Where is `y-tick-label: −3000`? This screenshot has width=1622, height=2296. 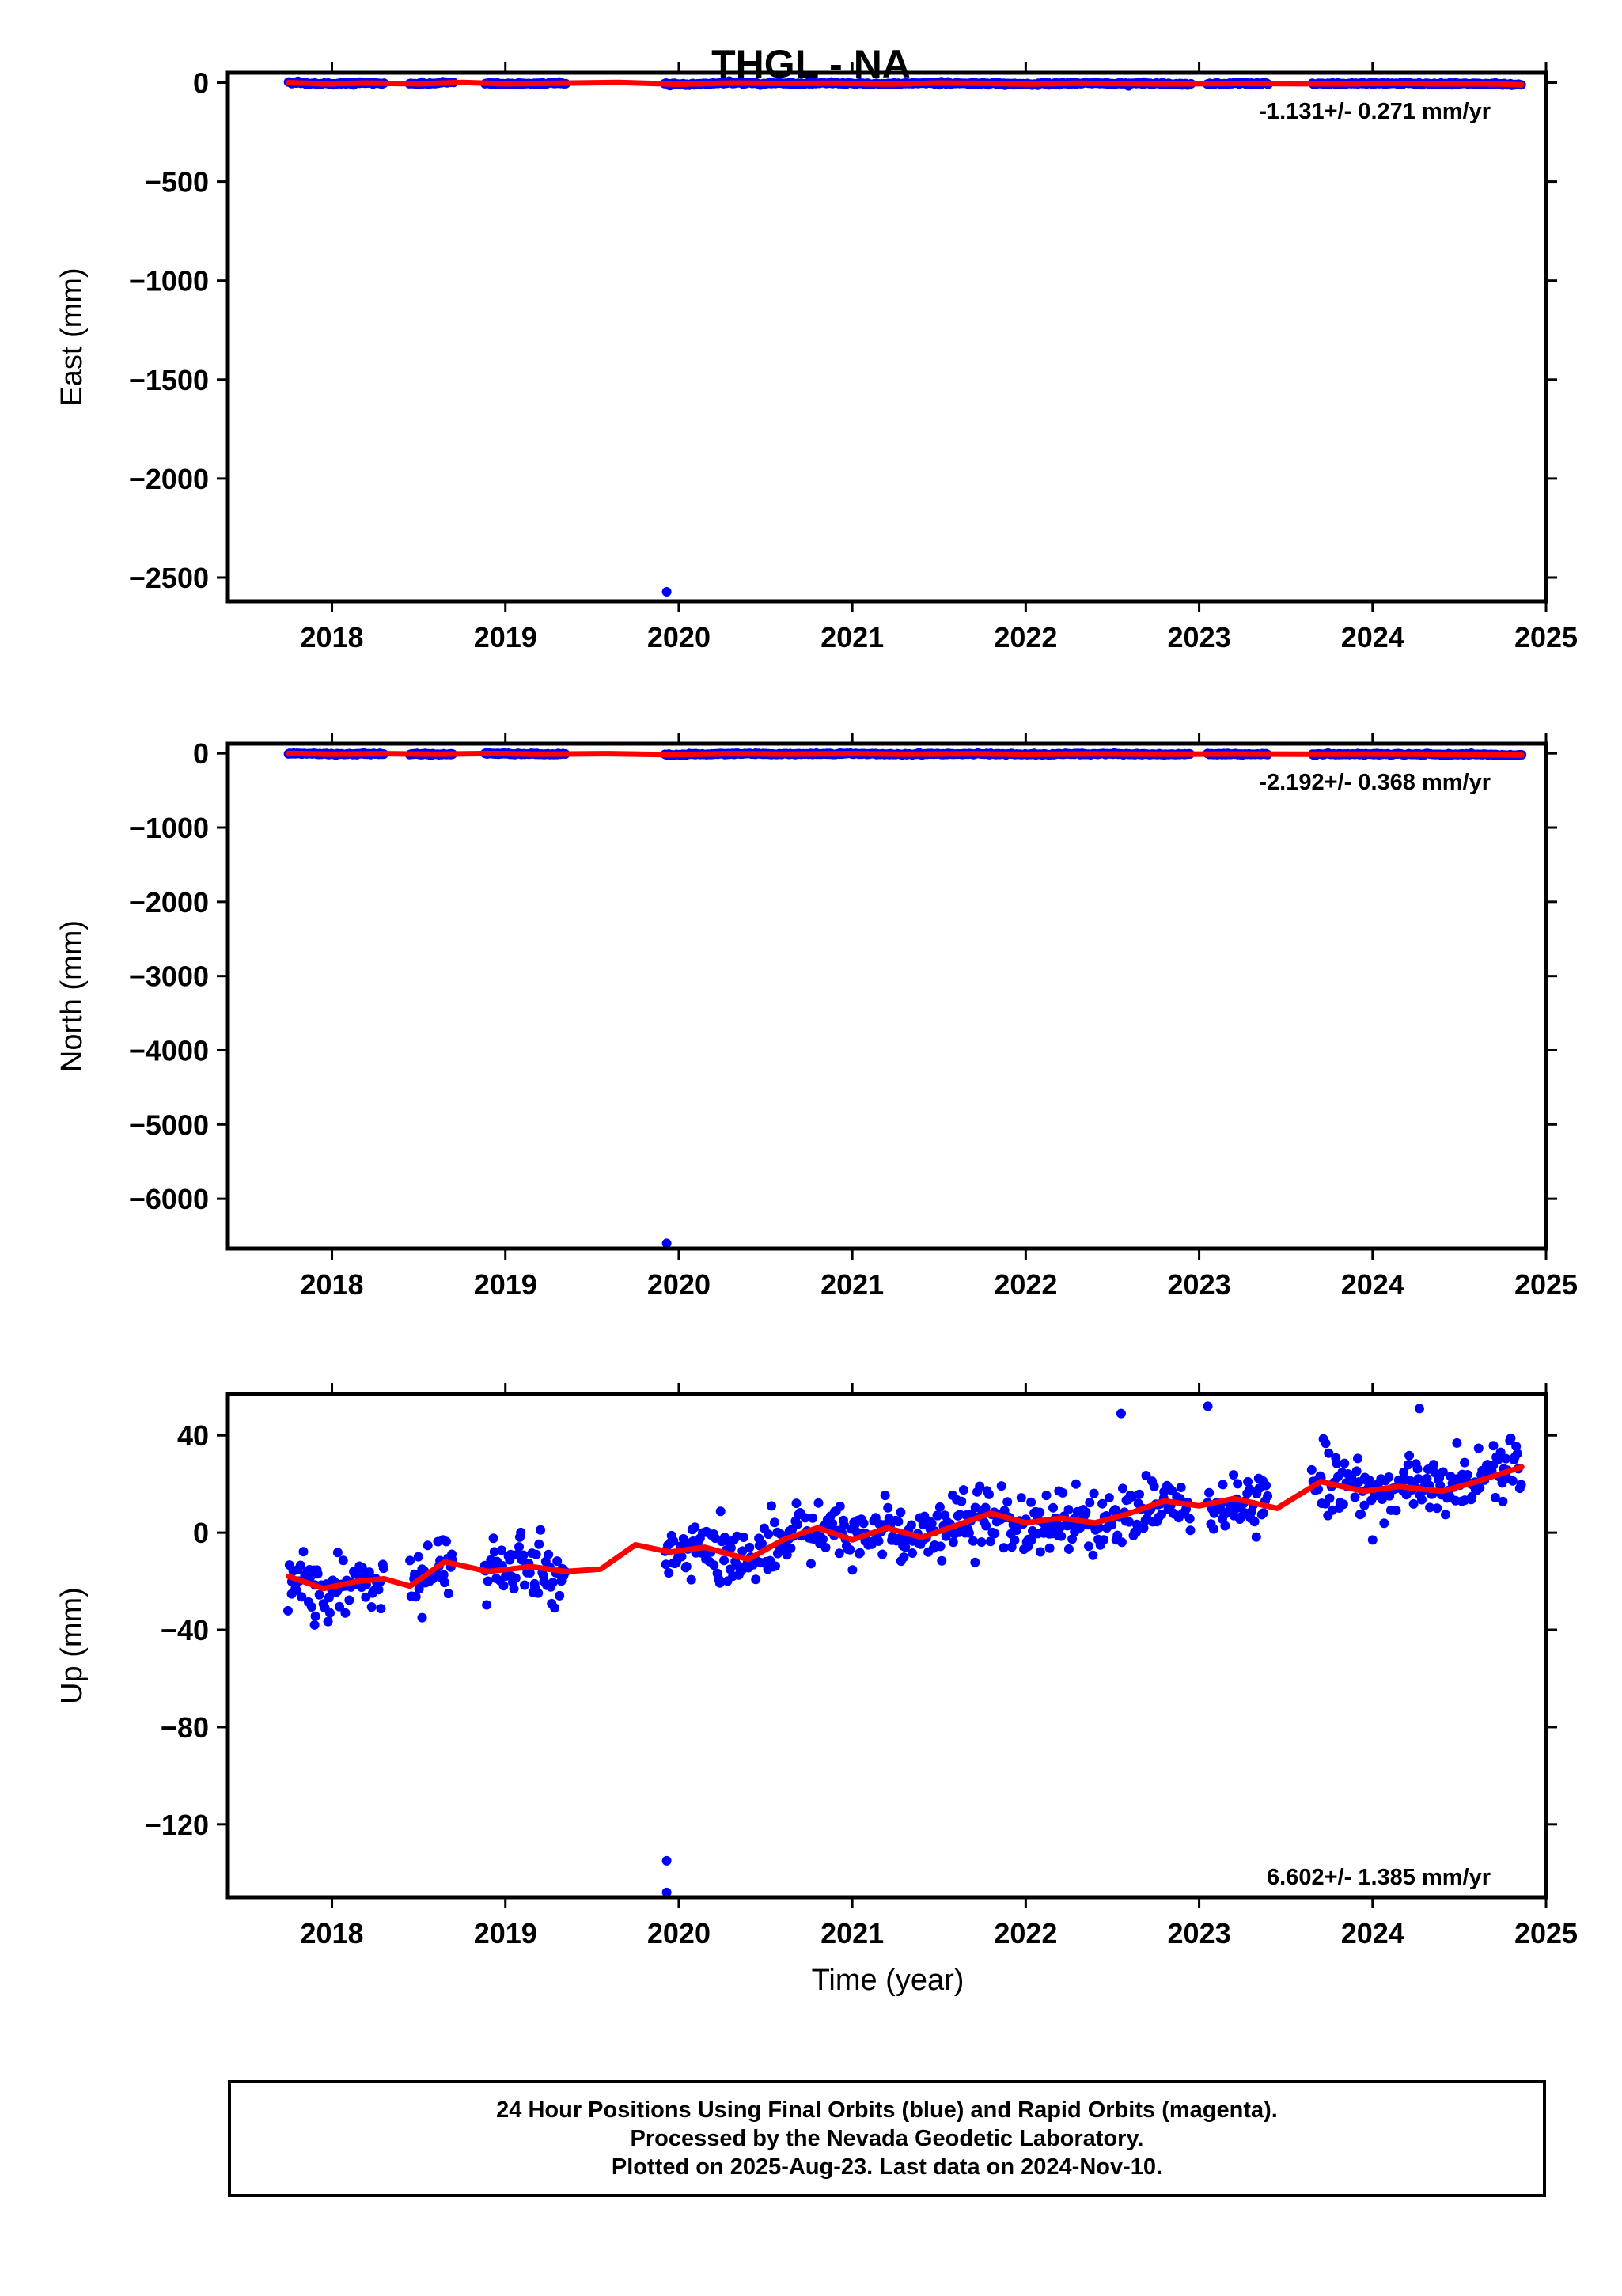
y-tick-label: −3000 is located at coordinates (169, 977).